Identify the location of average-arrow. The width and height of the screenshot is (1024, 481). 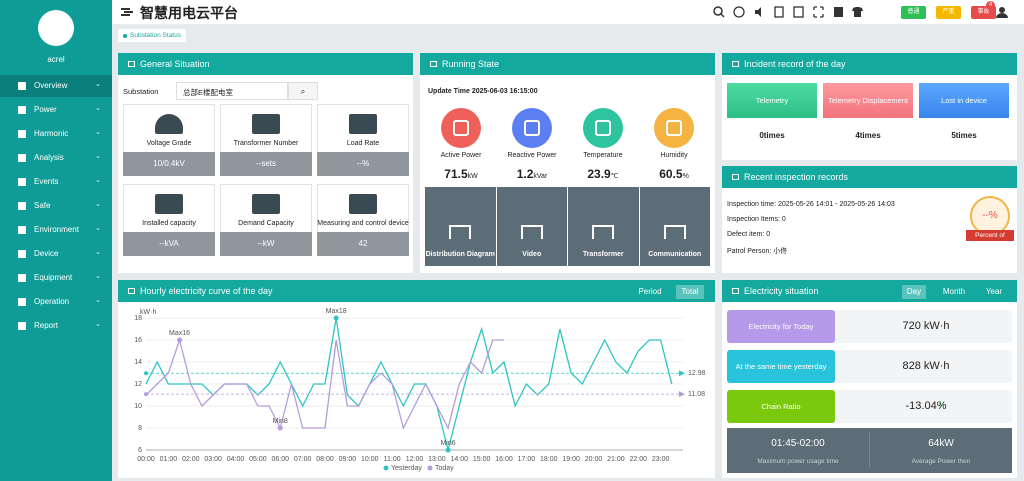
(682, 394).